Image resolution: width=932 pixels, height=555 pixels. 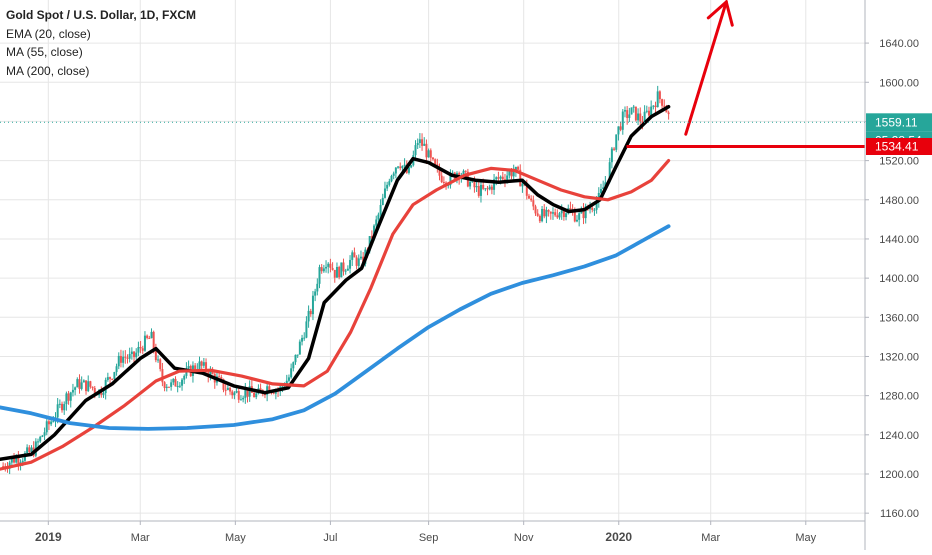 What do you see at coordinates (899, 436) in the screenshot?
I see `price-tick-label: 1240.00` at bounding box center [899, 436].